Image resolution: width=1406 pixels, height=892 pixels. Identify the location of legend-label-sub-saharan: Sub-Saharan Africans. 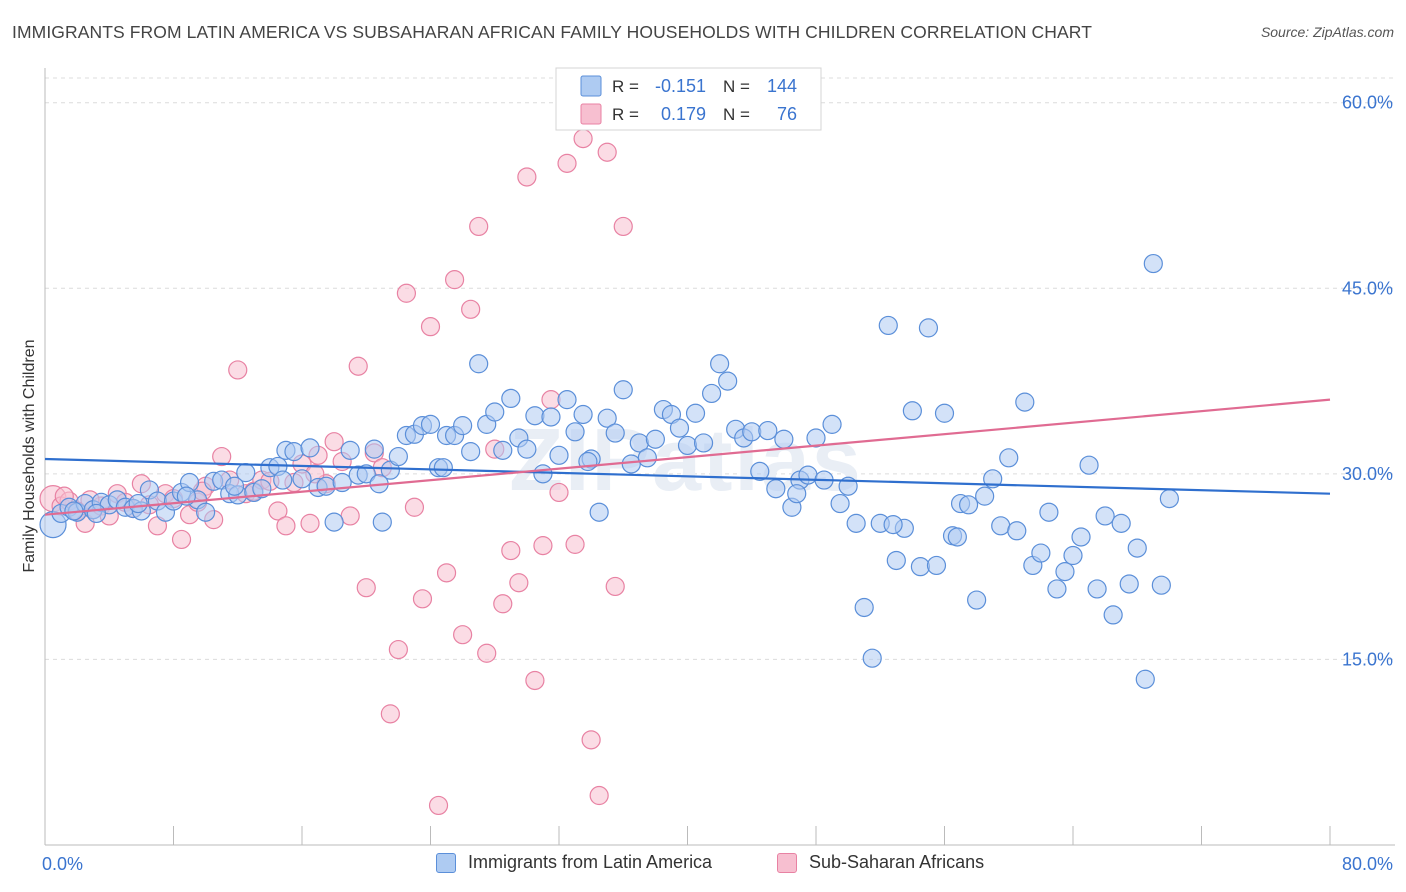
(897, 862).